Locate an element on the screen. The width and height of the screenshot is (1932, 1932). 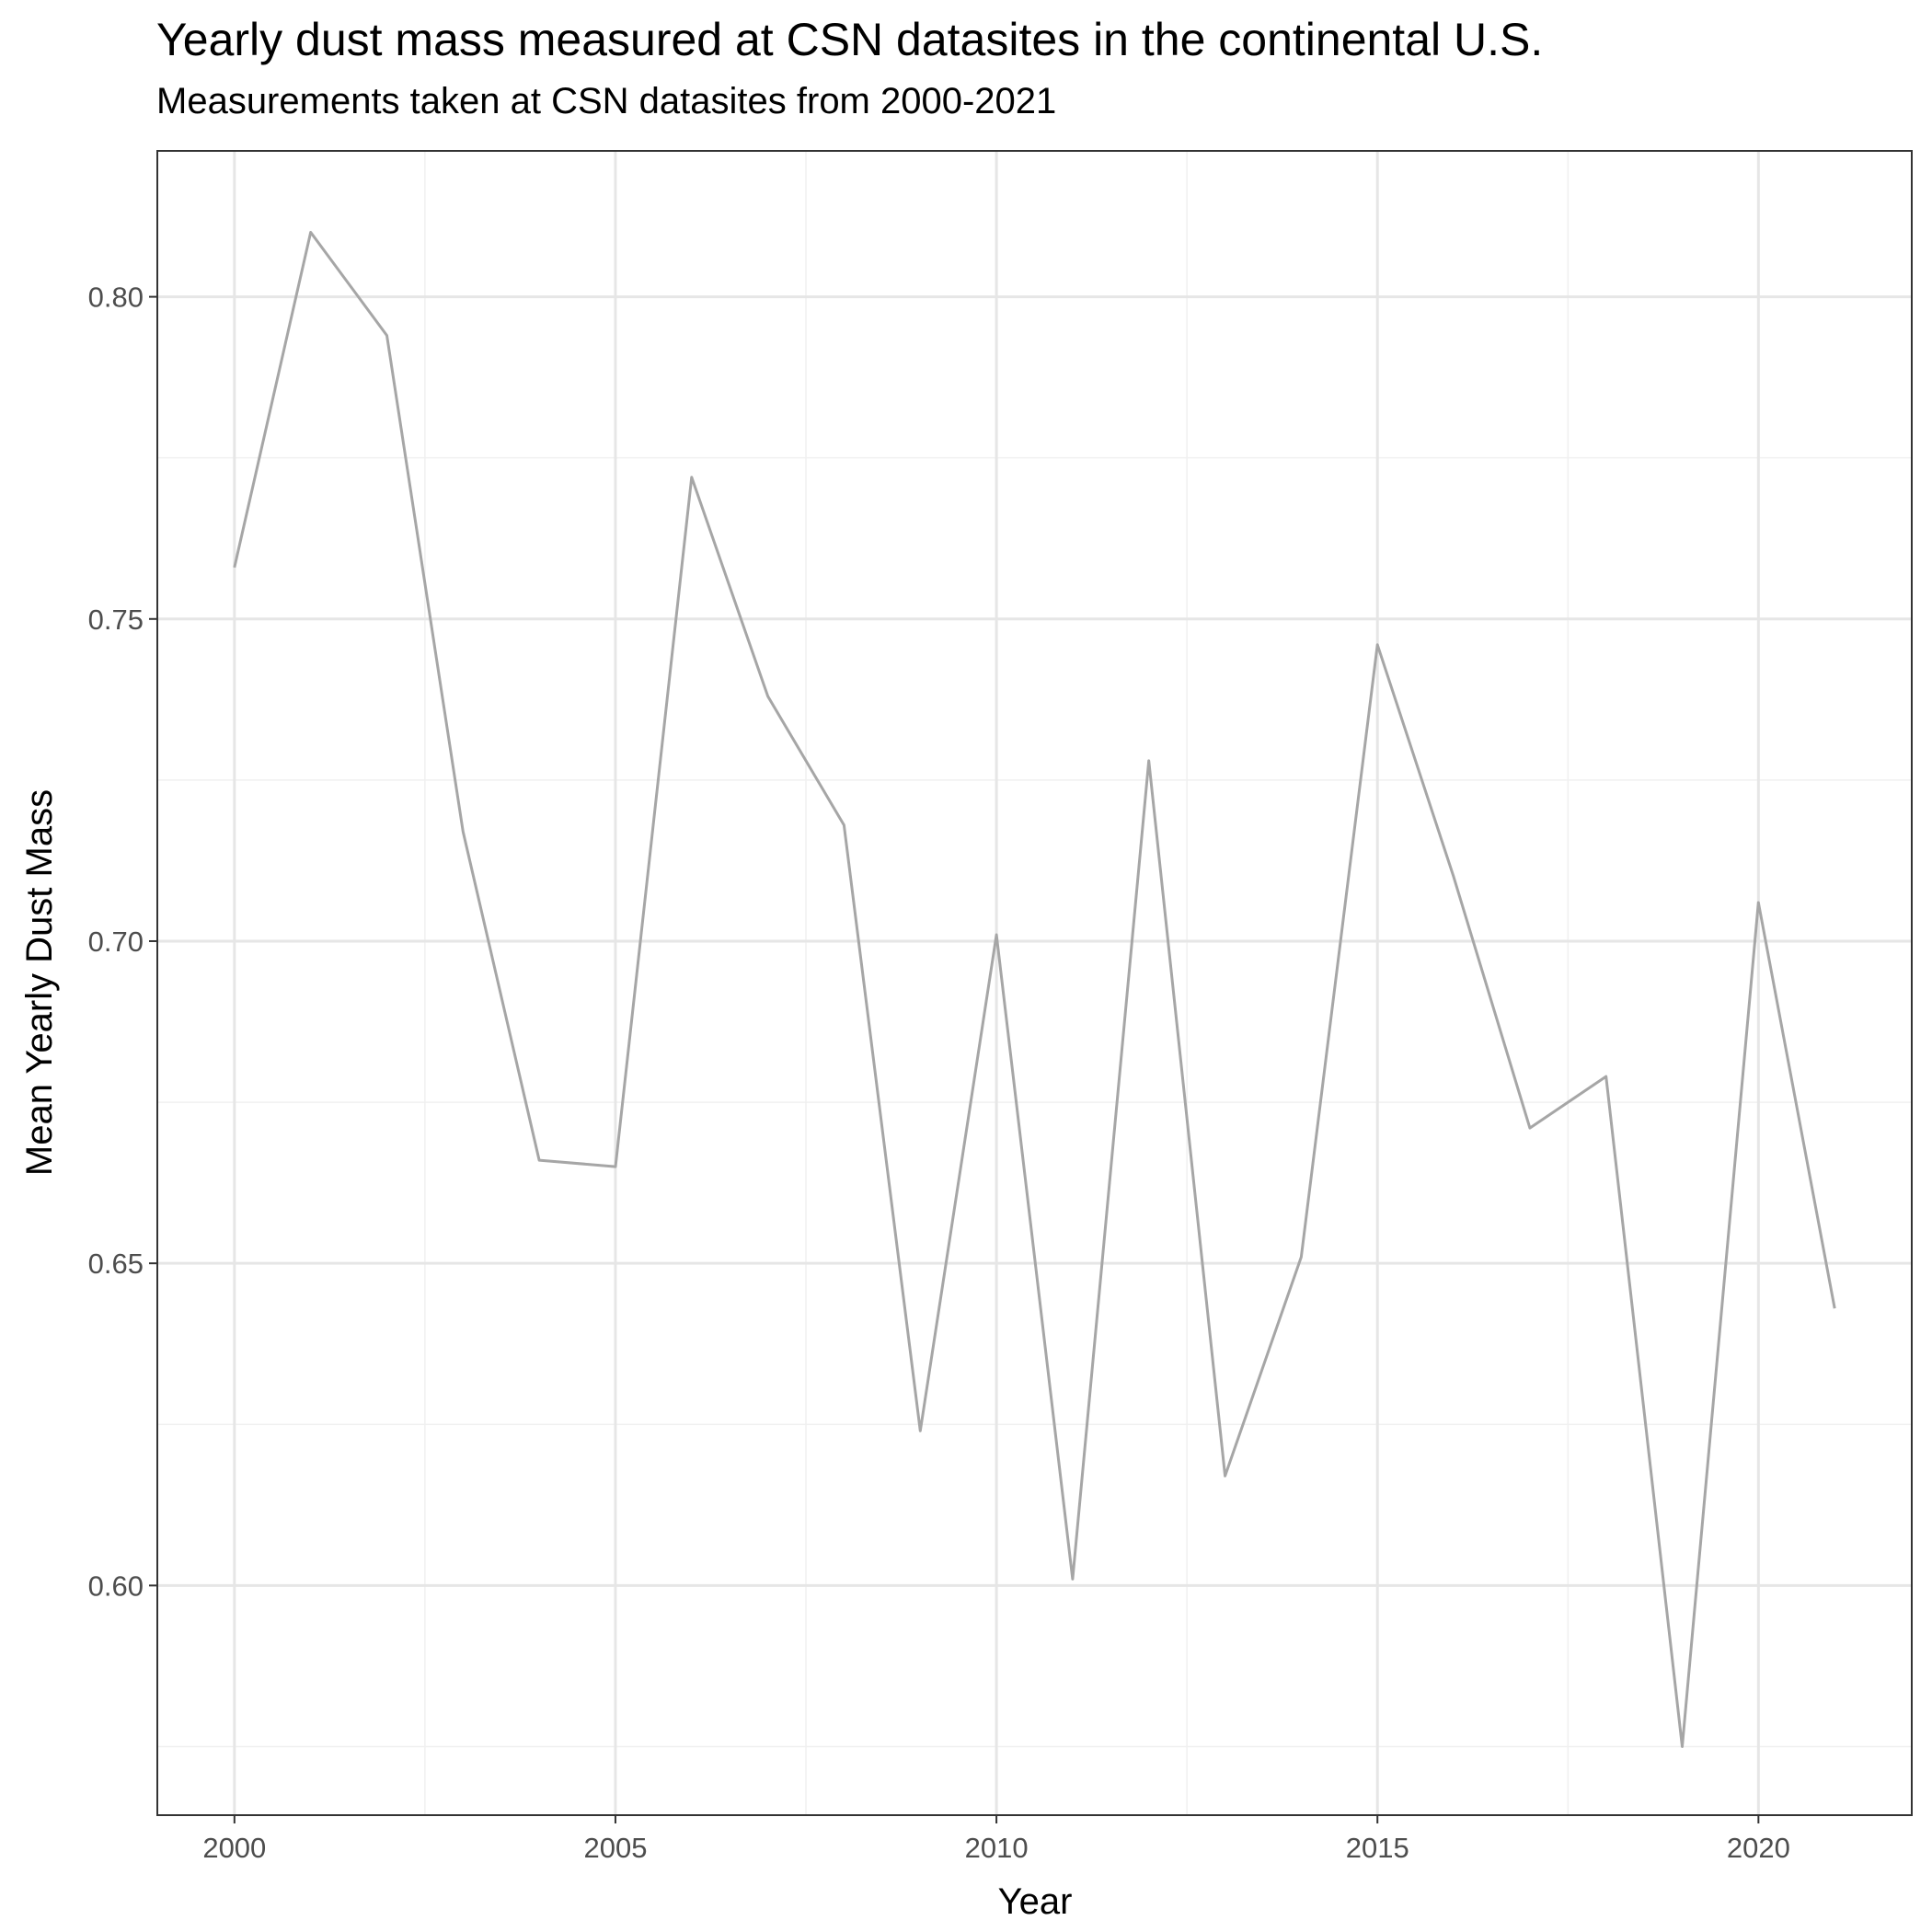
x-axis: 2000 2005 2010 2015 2020 is located at coordinates (996, 1839).